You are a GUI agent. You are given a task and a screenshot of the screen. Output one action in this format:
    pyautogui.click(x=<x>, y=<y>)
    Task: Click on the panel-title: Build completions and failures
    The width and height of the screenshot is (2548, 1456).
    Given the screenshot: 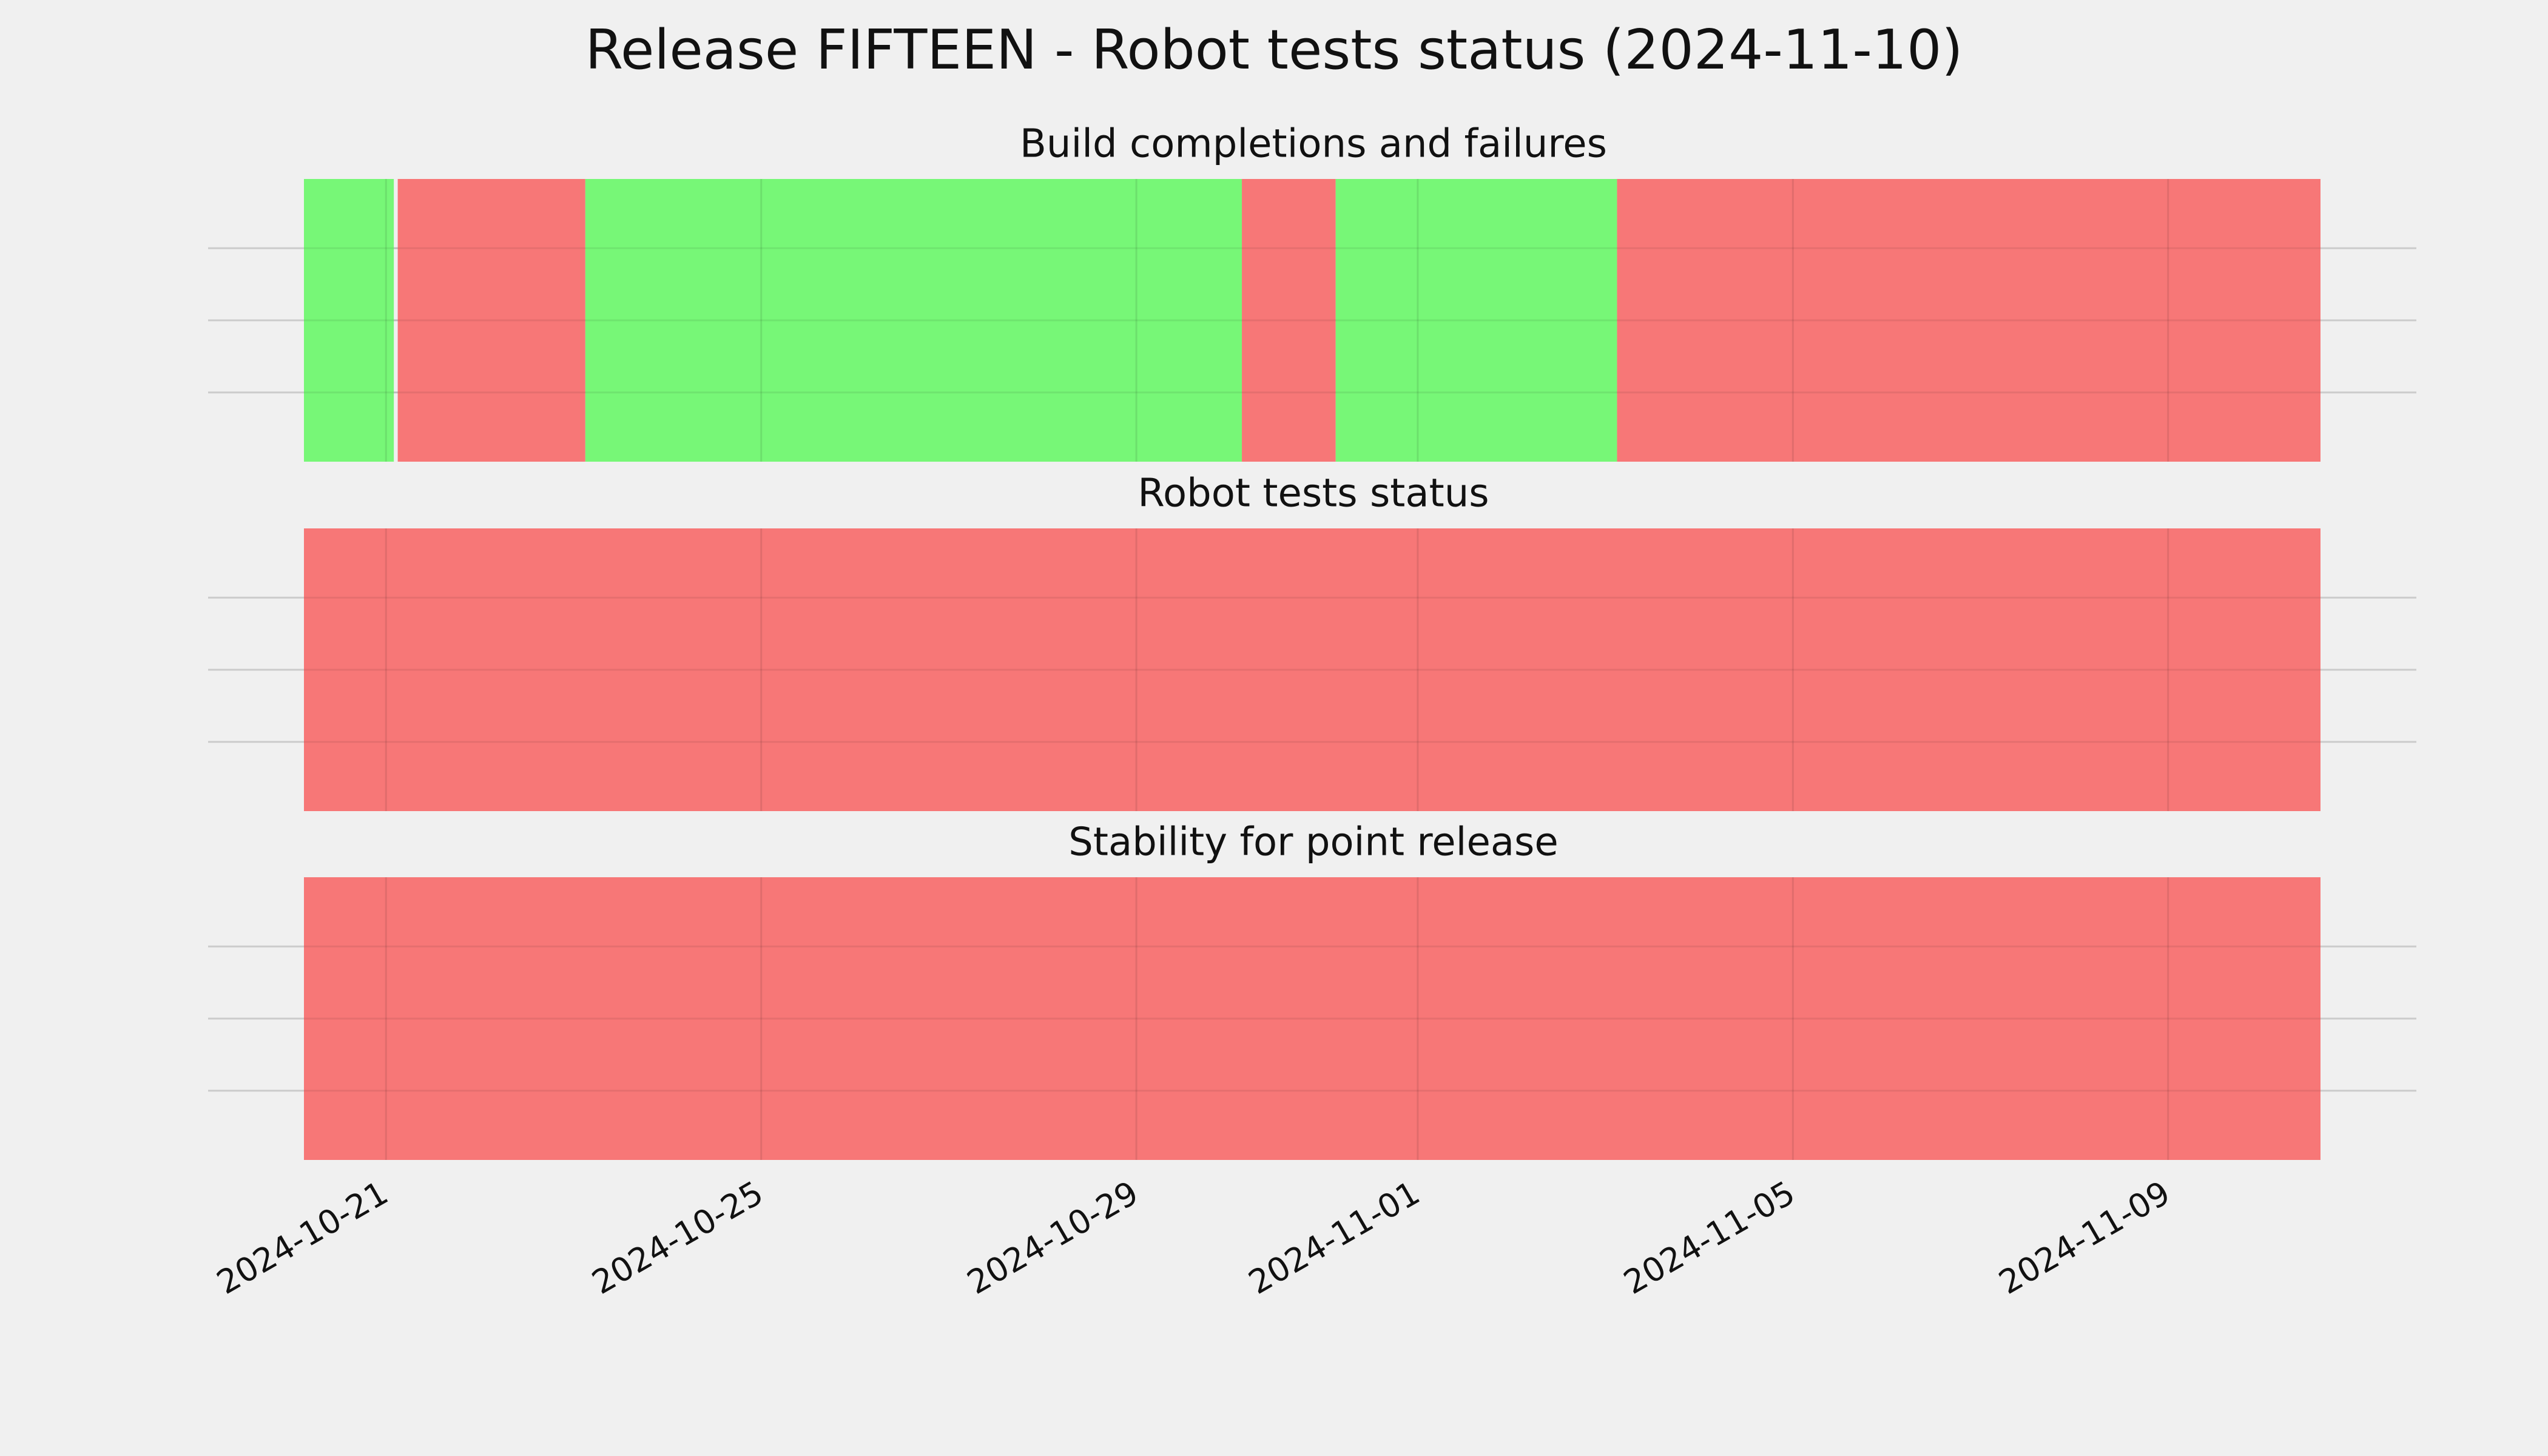 What is the action you would take?
    pyautogui.click(x=1313, y=144)
    